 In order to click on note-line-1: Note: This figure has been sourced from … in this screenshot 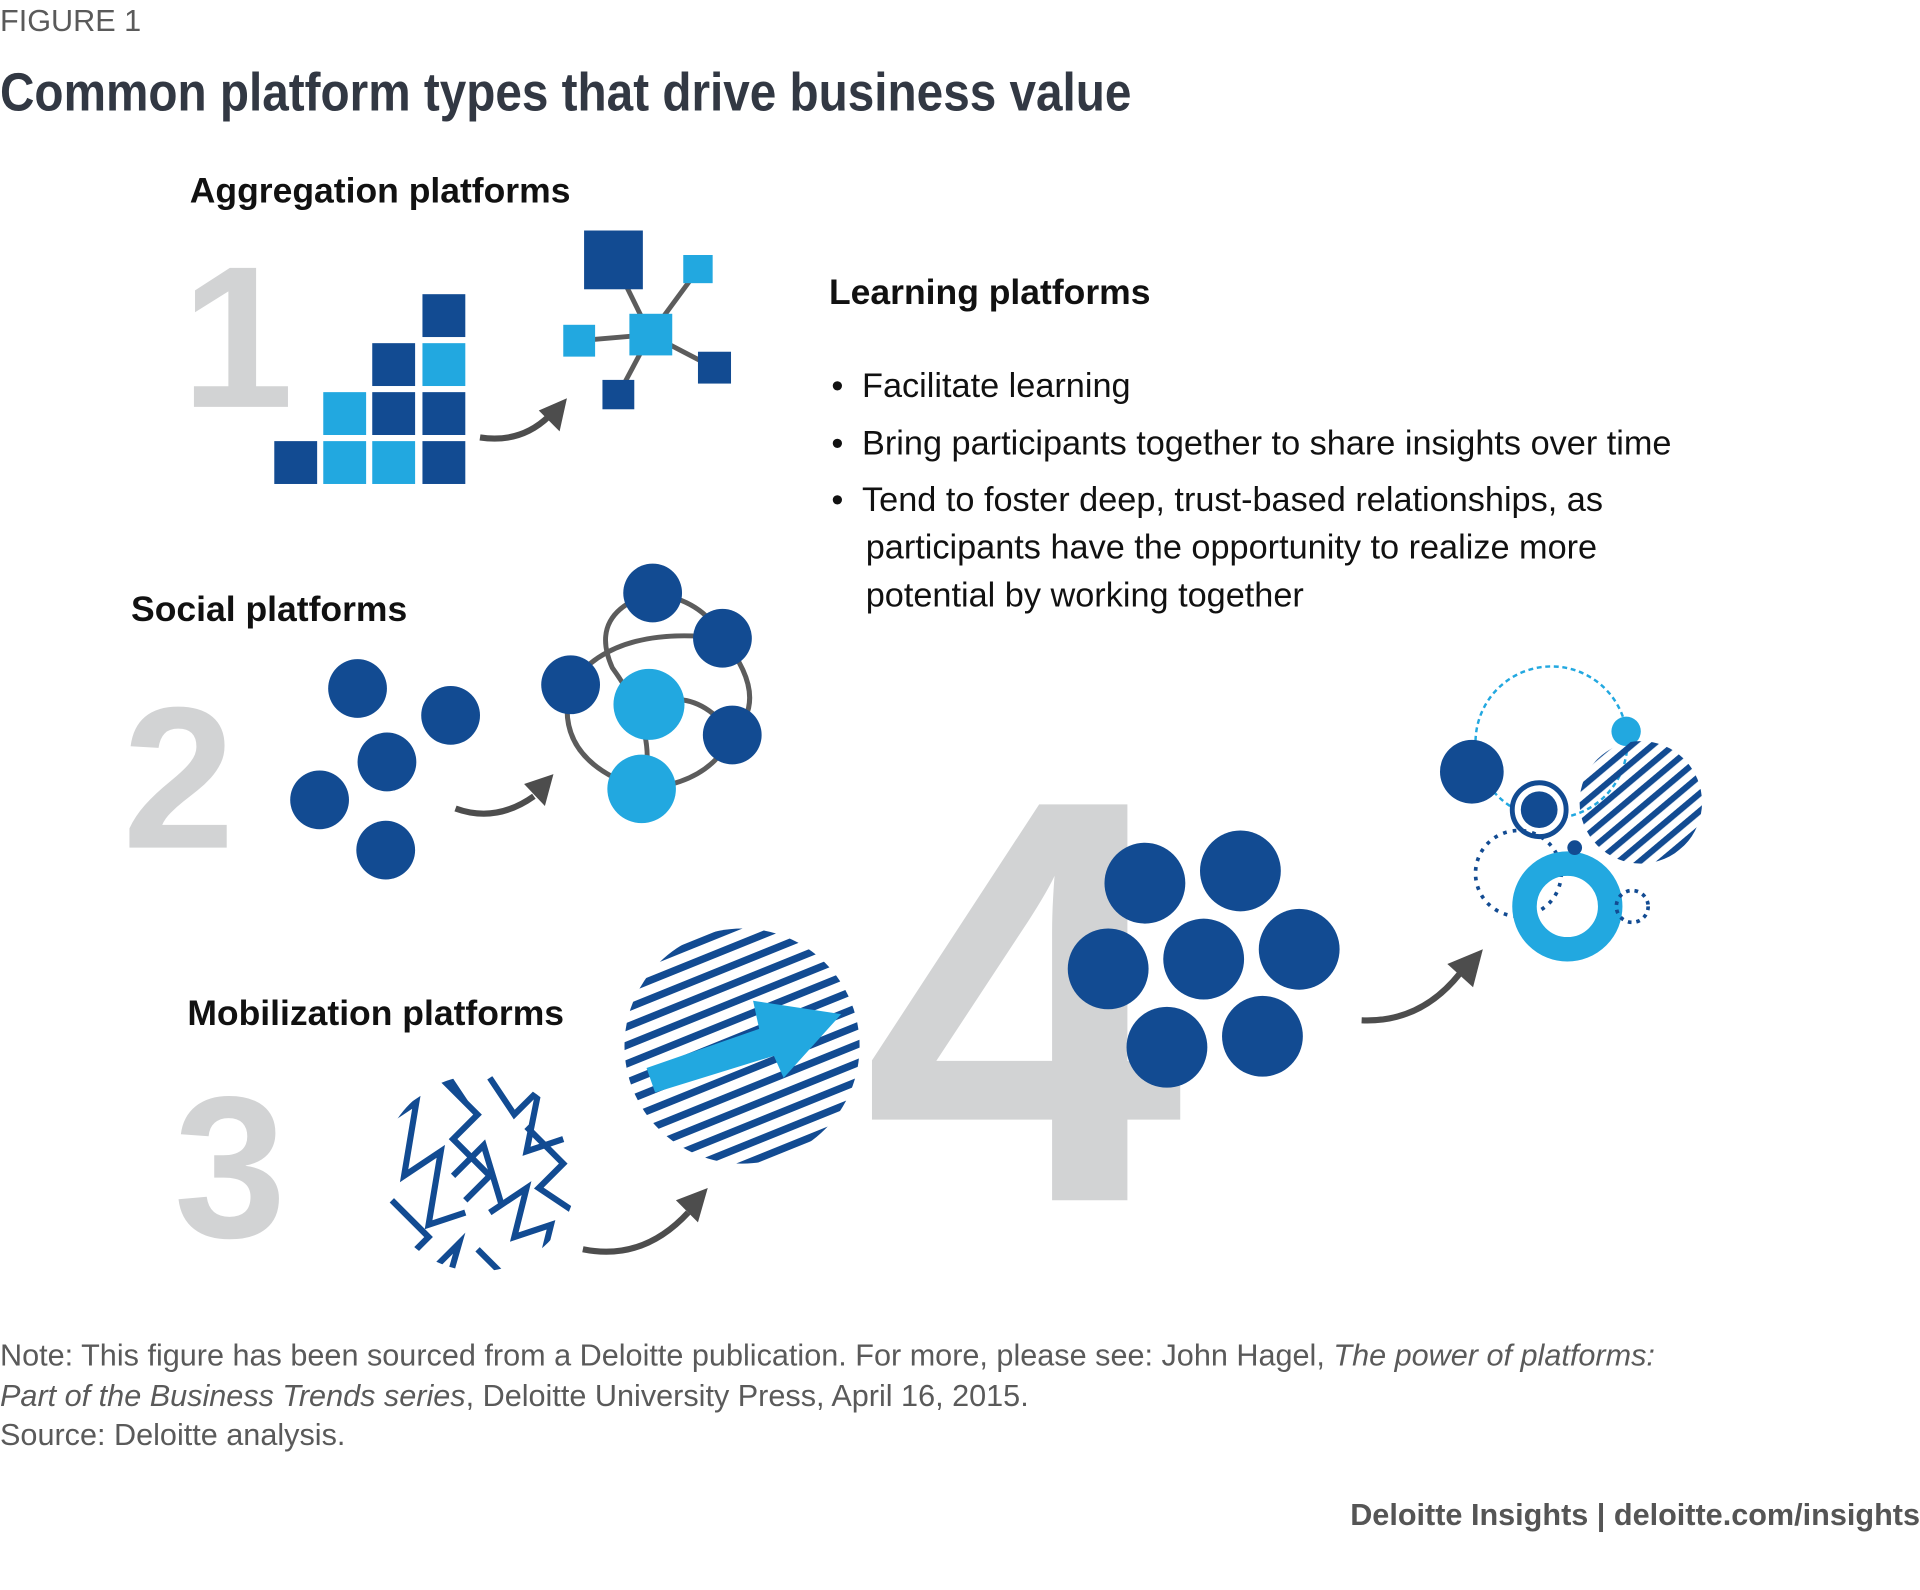, I will do `click(827, 1356)`.